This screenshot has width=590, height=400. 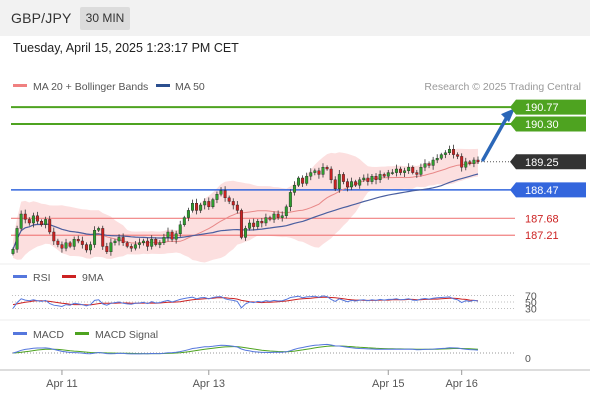 I want to click on x-tick-label: Apr 13, so click(x=209, y=384).